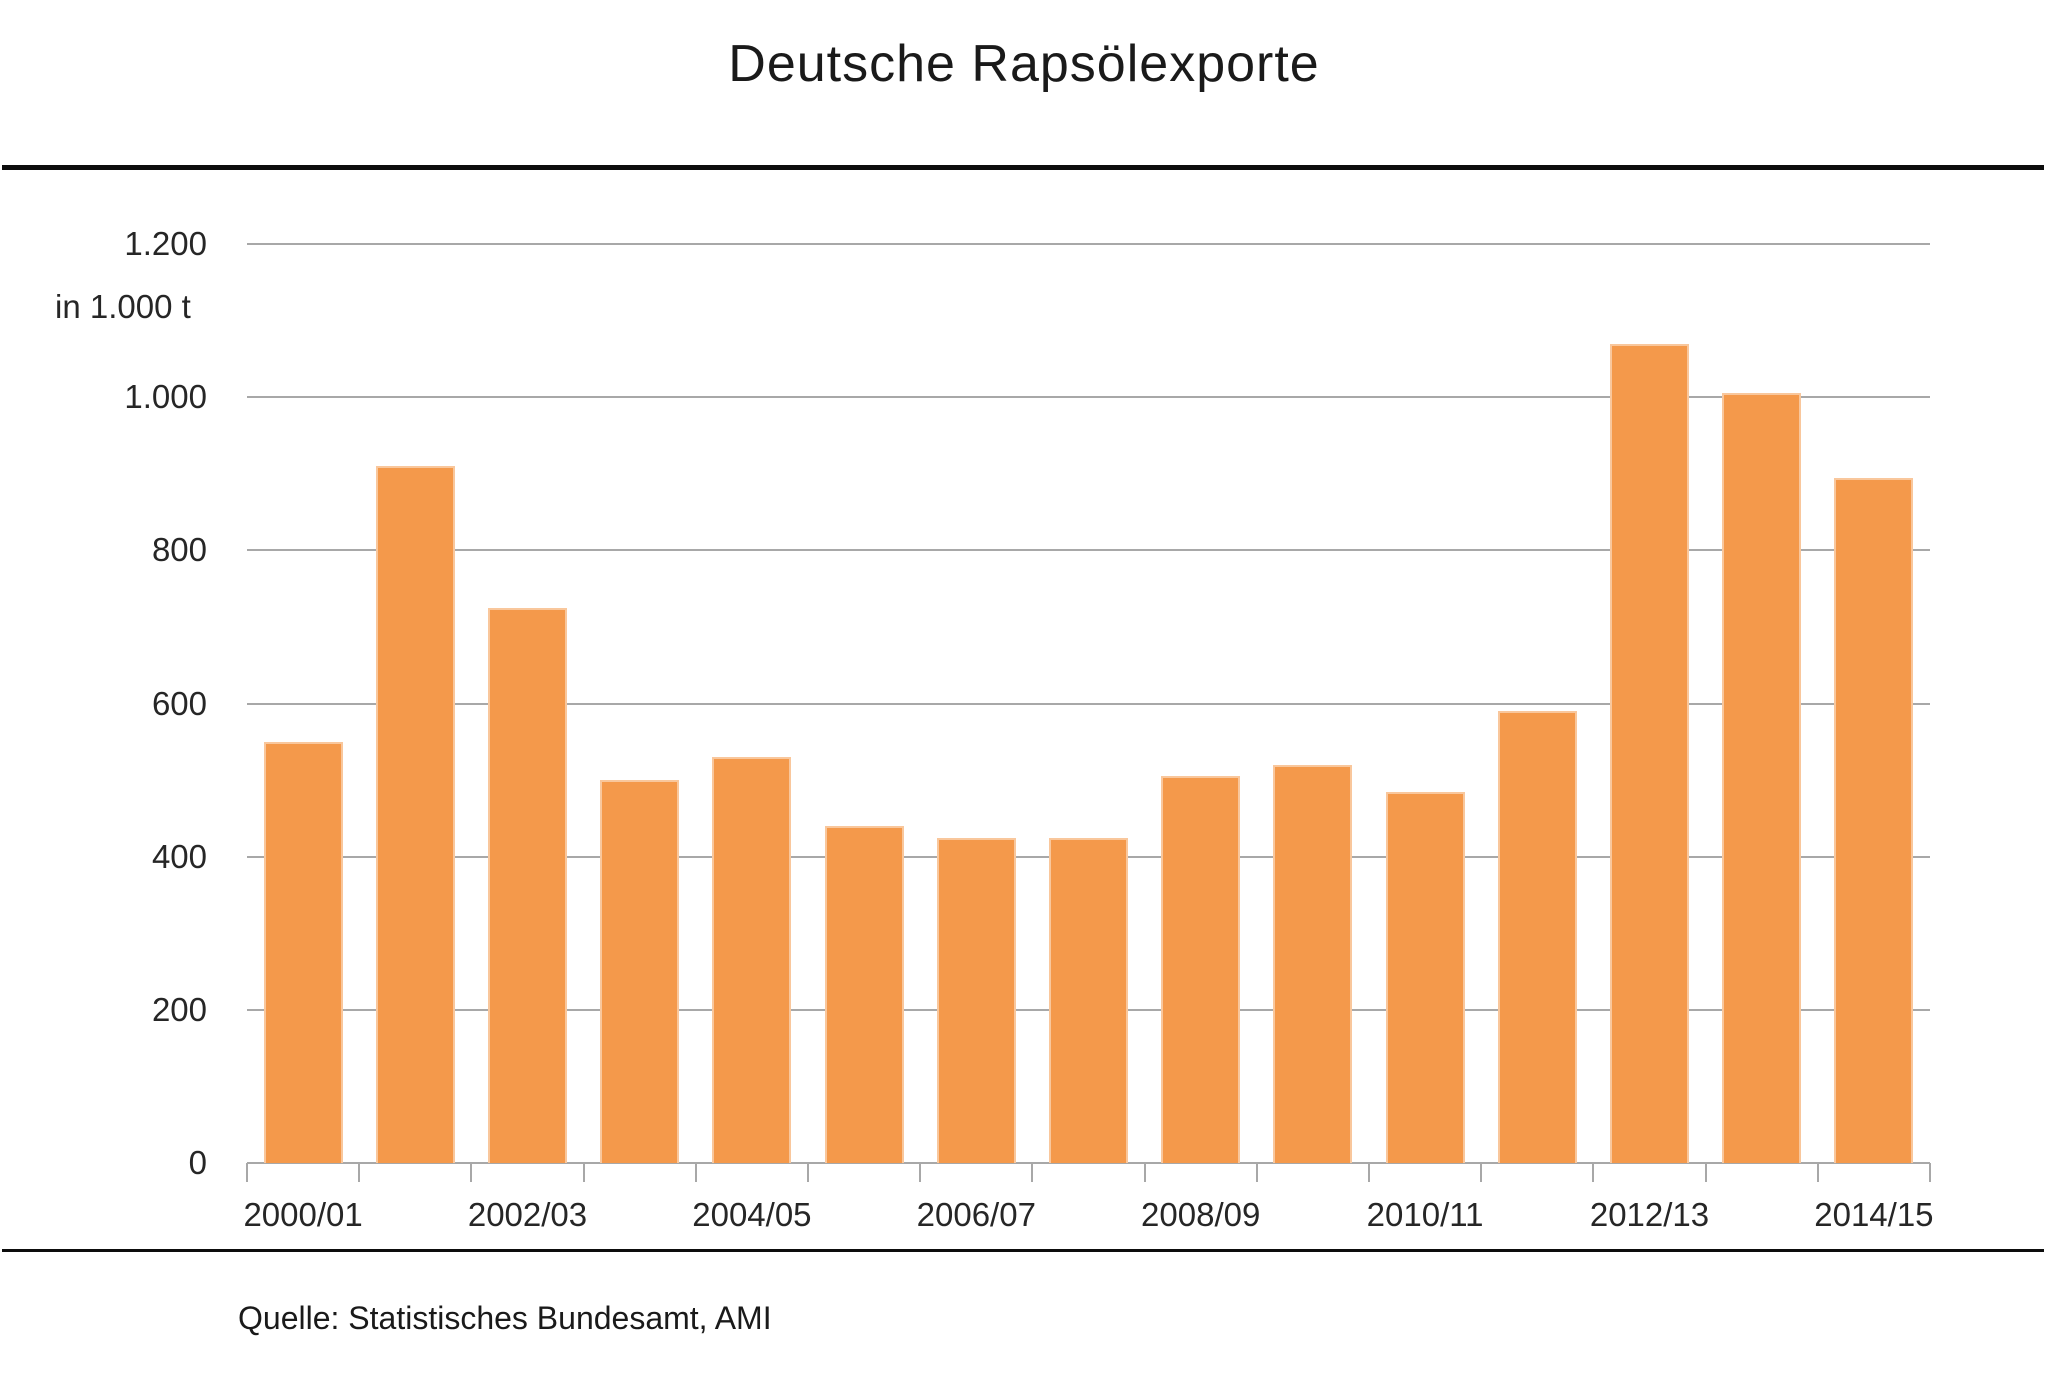 The width and height of the screenshot is (2048, 1400). Describe the element at coordinates (1201, 1214) in the screenshot. I see `x-tick-label: 2008/09` at that location.